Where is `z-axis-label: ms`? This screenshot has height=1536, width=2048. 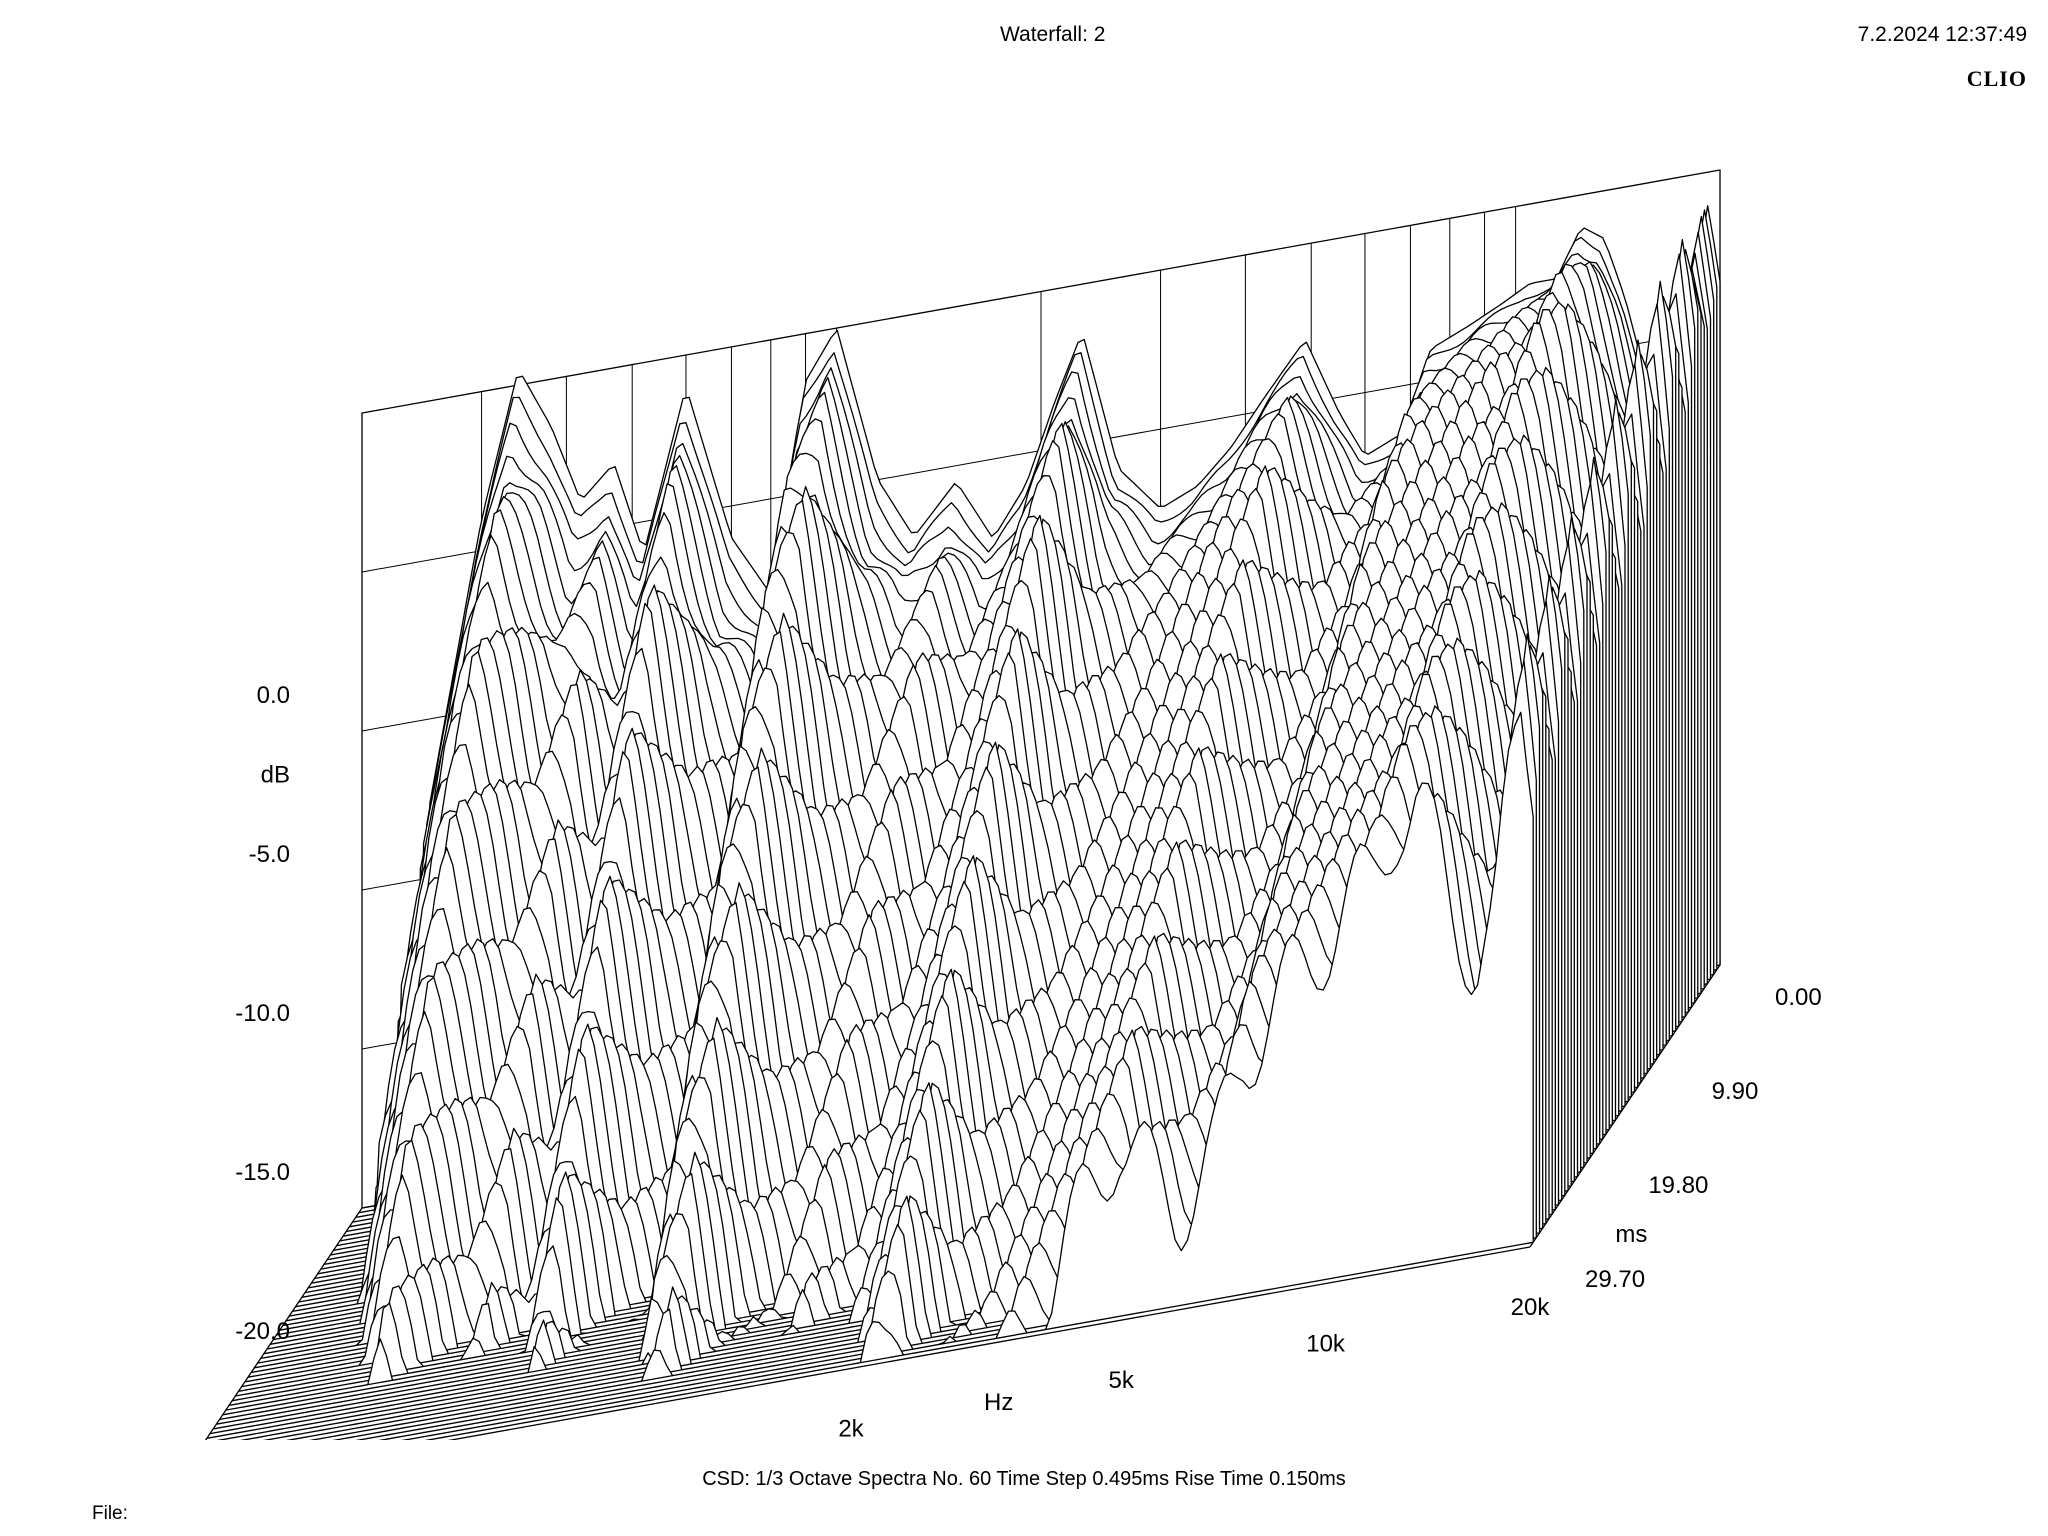
z-axis-label: ms is located at coordinates (1631, 1234).